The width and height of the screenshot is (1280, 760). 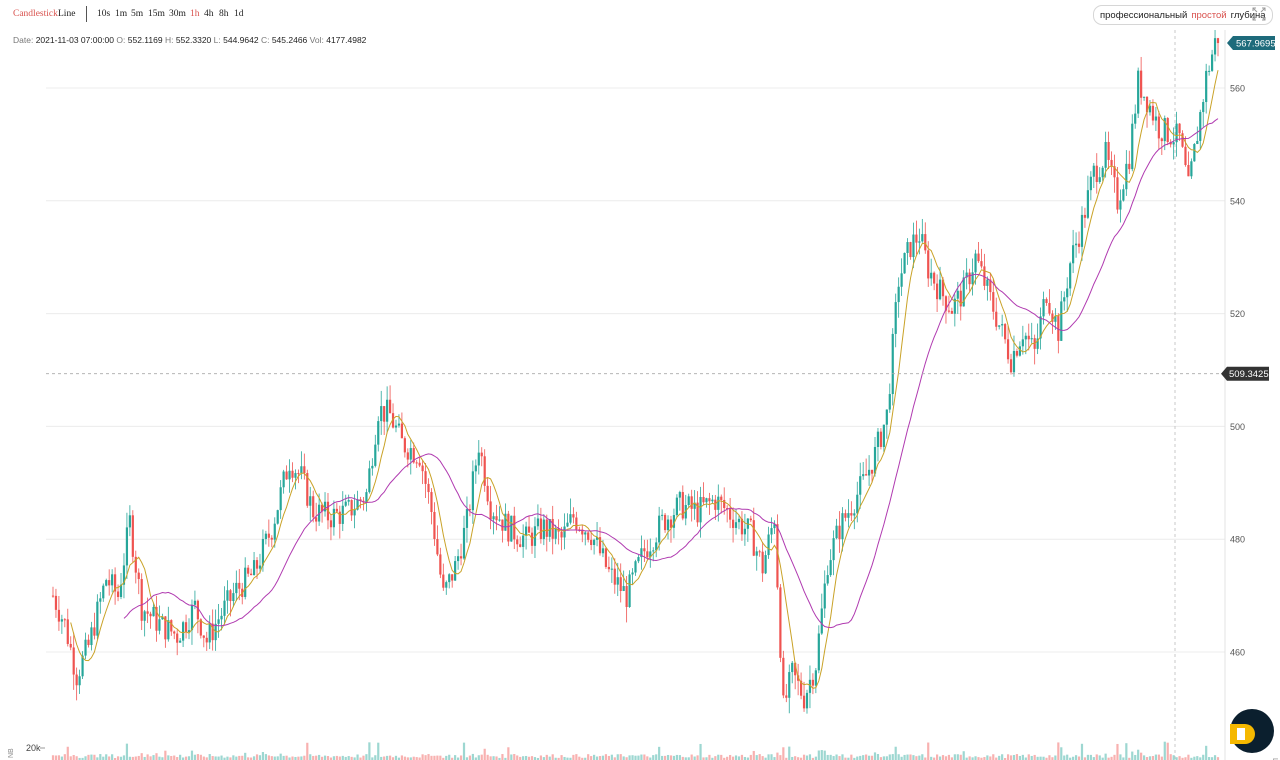 What do you see at coordinates (224, 14) in the screenshot?
I see `timeframe-8h: 8h` at bounding box center [224, 14].